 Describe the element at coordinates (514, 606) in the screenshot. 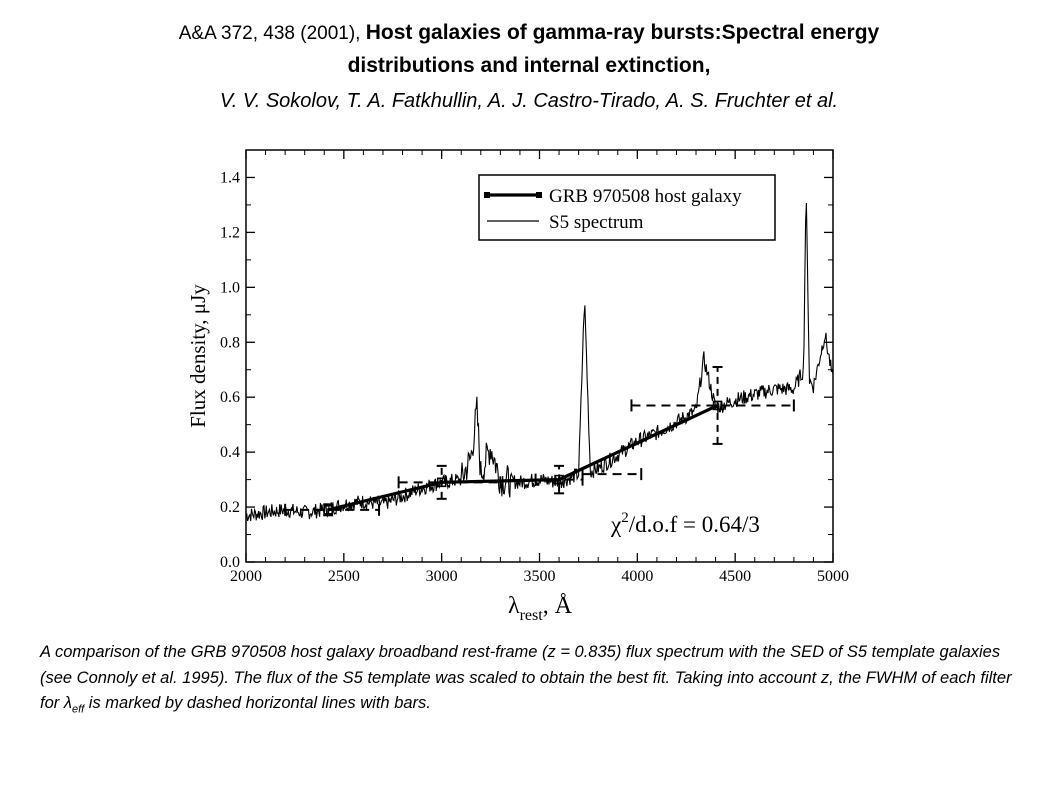

I see `x-label-lambda: λ` at that location.